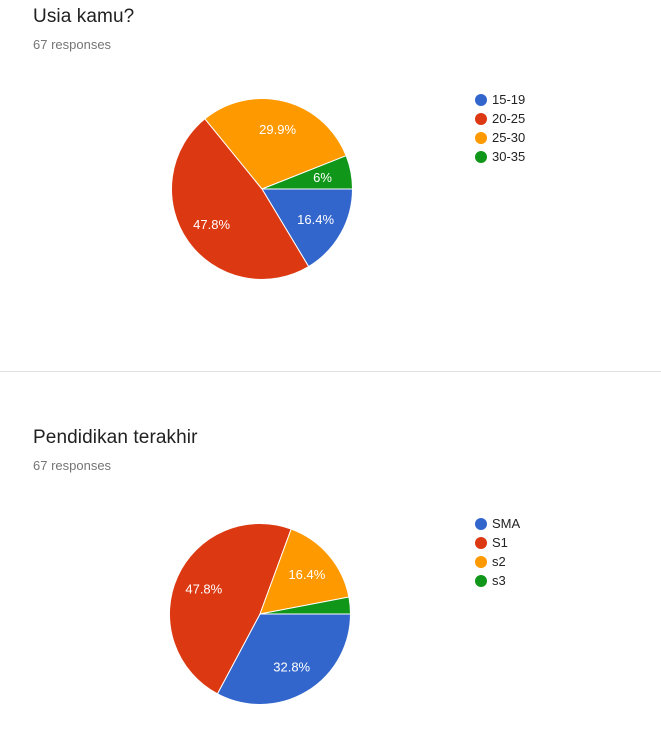 This screenshot has width=661, height=753. I want to click on chart-legend-usia: 15-19 20-25 25-30 30-35, so click(500, 128).